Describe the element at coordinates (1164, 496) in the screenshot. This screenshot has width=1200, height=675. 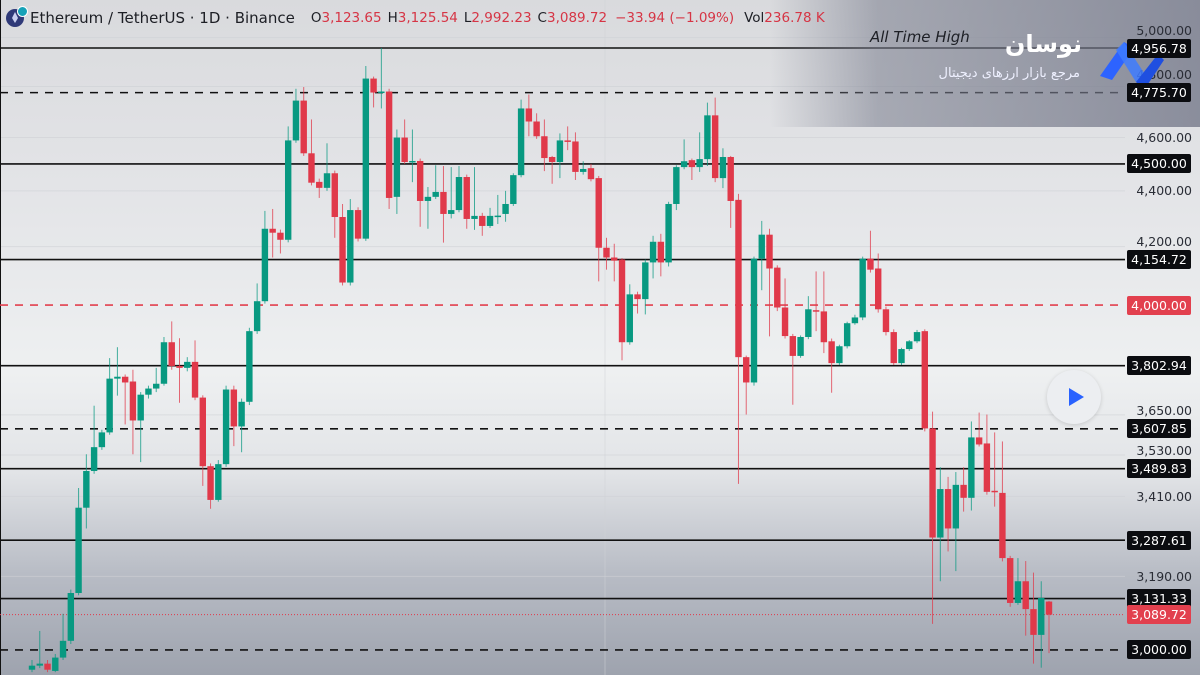
I see `y-tick-label: 3,410.00` at that location.